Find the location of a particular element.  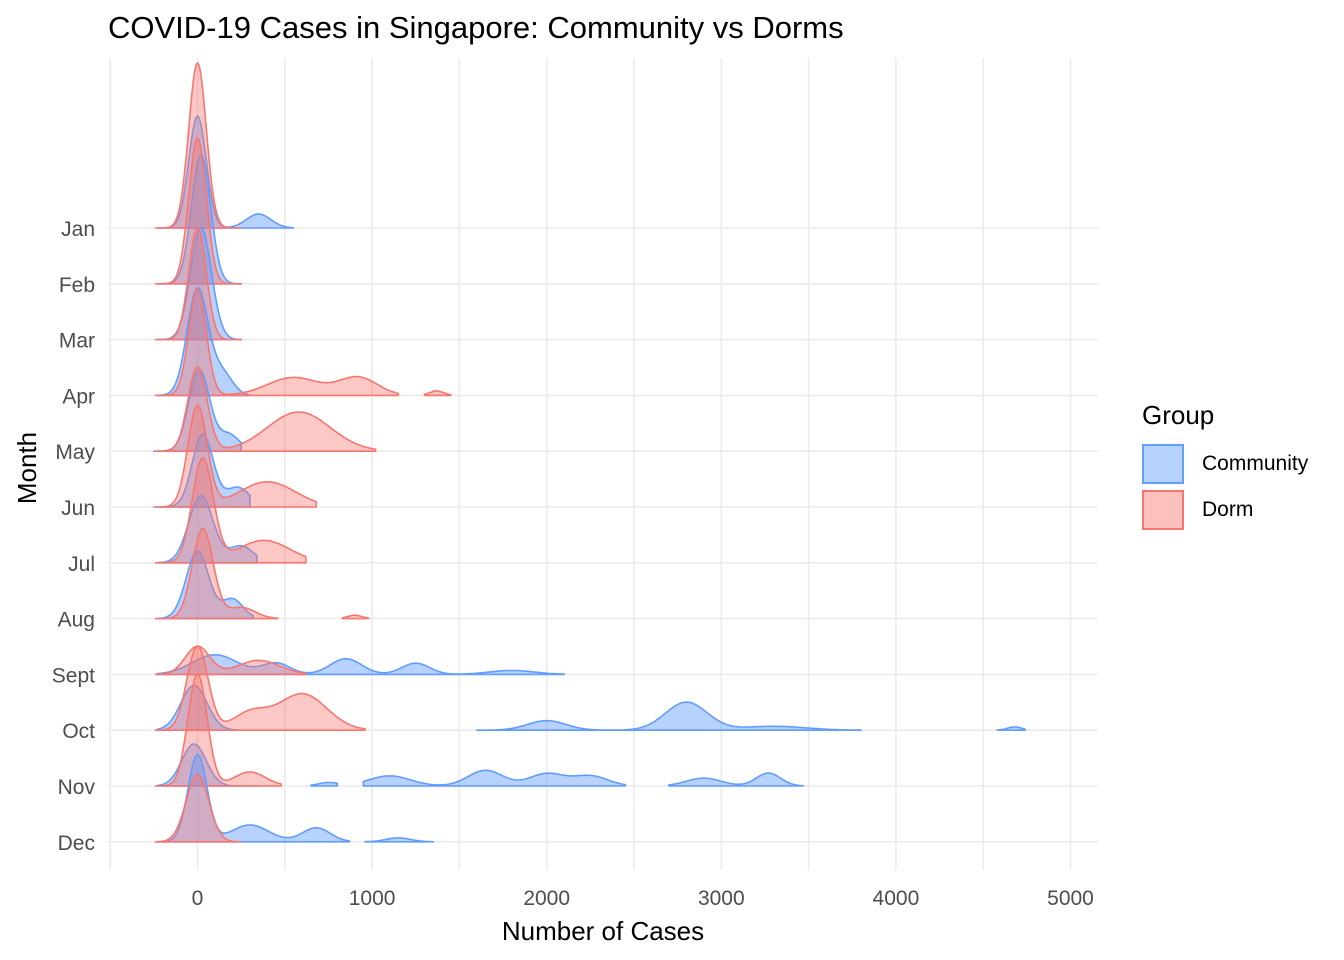

ridge-dorm-mar is located at coordinates (198, 283).